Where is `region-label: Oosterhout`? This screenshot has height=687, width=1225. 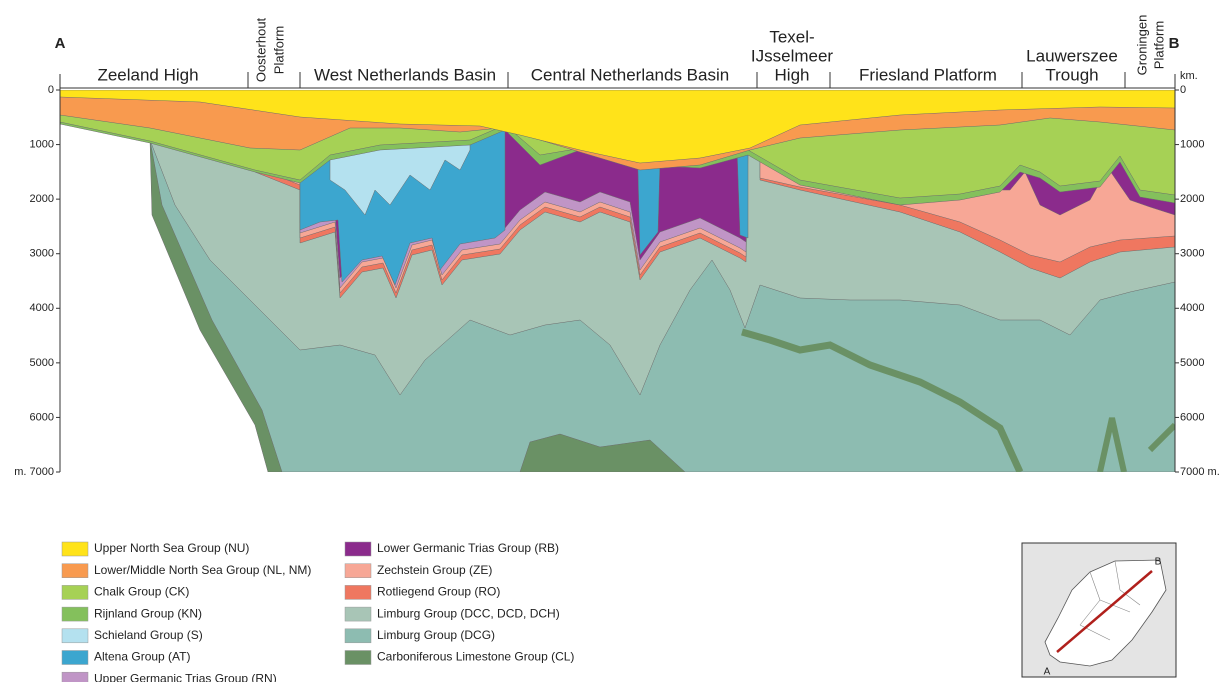 region-label: Oosterhout is located at coordinates (260, 49).